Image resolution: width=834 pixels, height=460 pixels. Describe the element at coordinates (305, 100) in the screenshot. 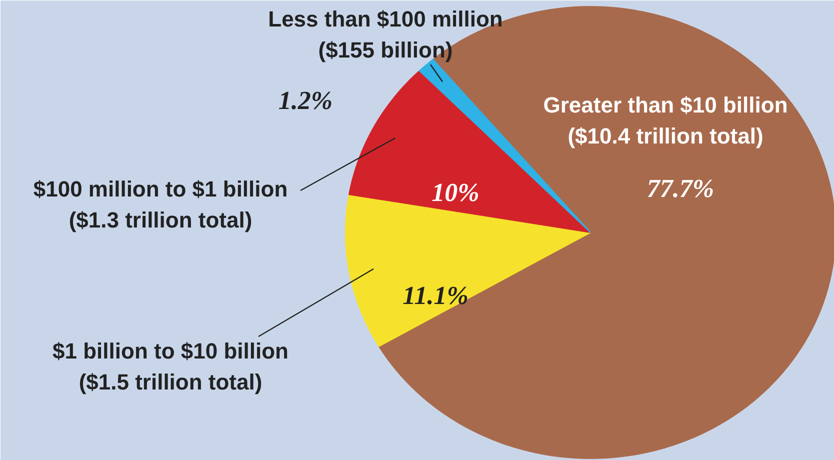

I see `data-label: 1.2%` at that location.